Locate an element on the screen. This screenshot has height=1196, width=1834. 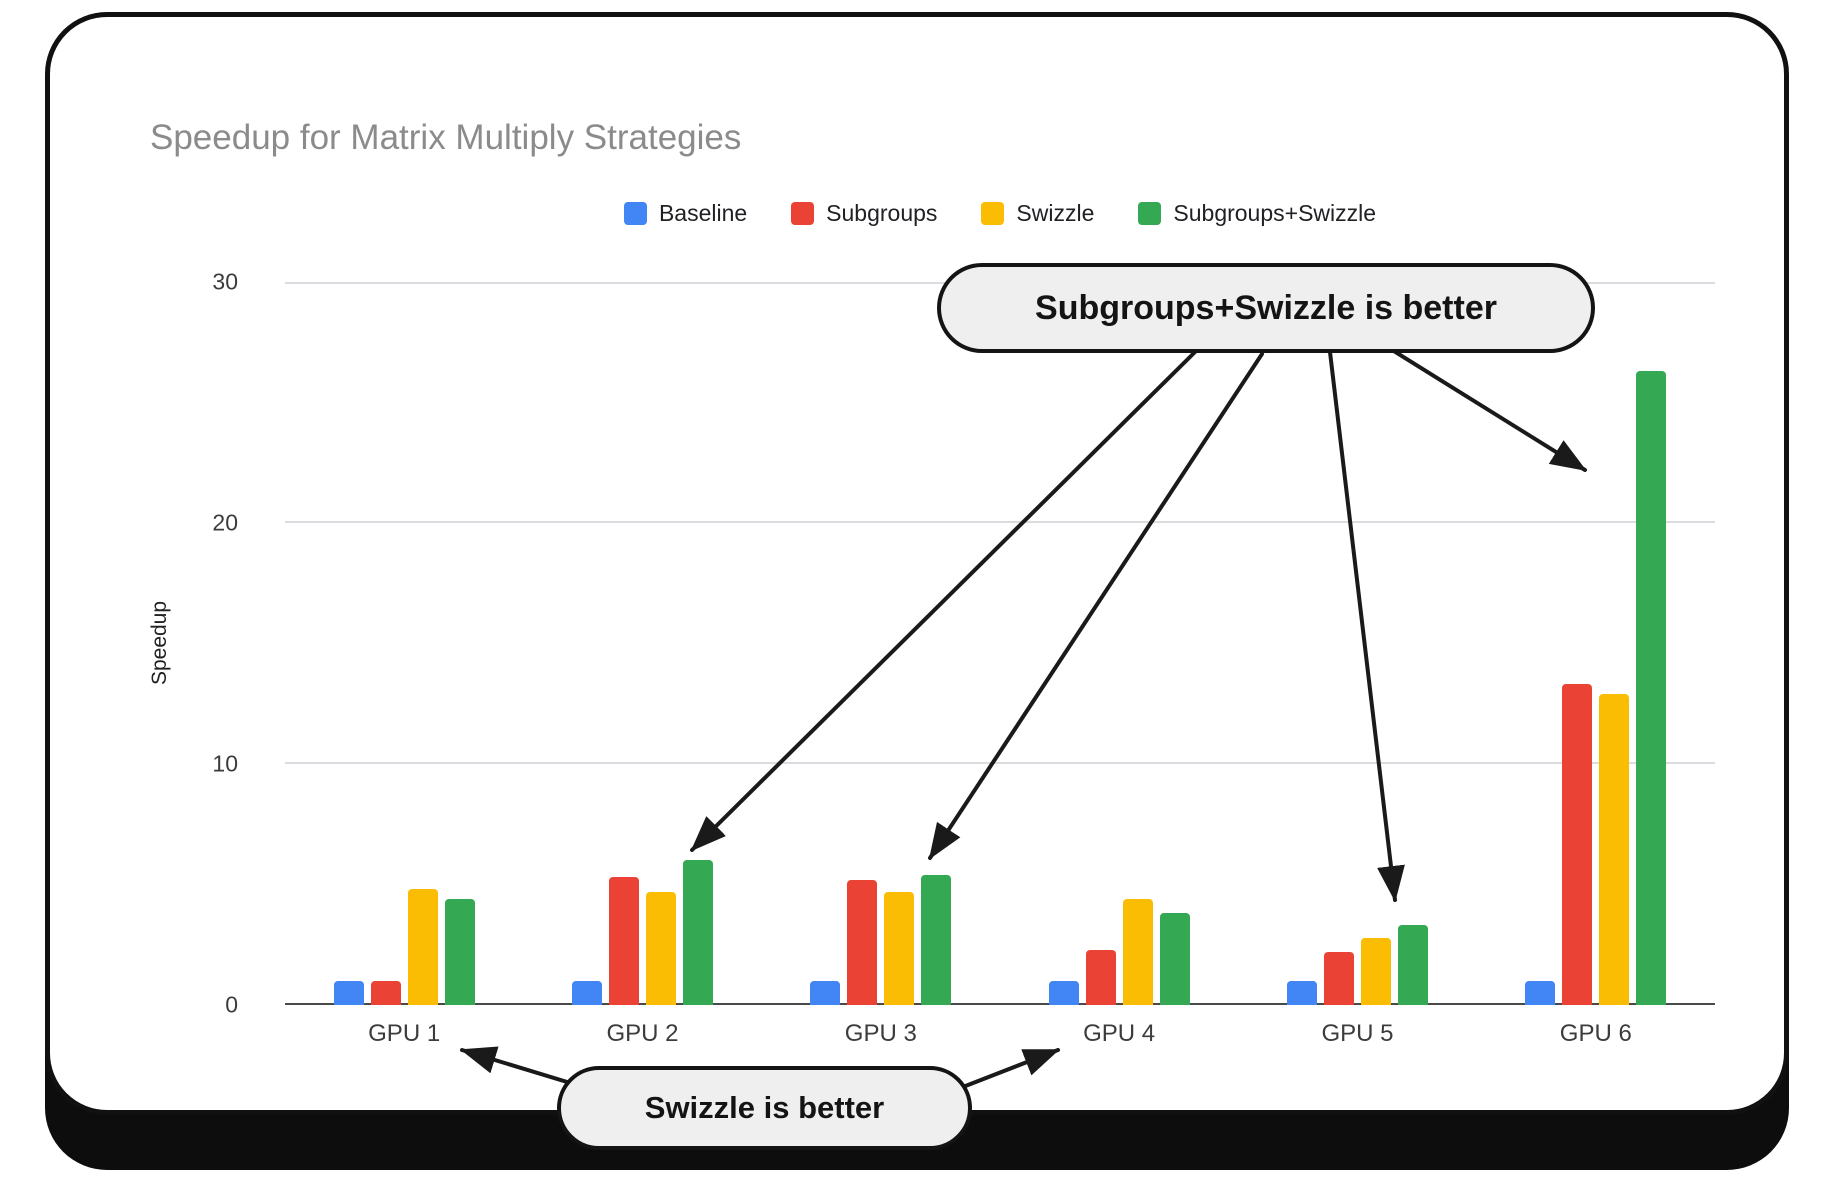
legend-swatch-subgroups-swizzle is located at coordinates (1150, 213).